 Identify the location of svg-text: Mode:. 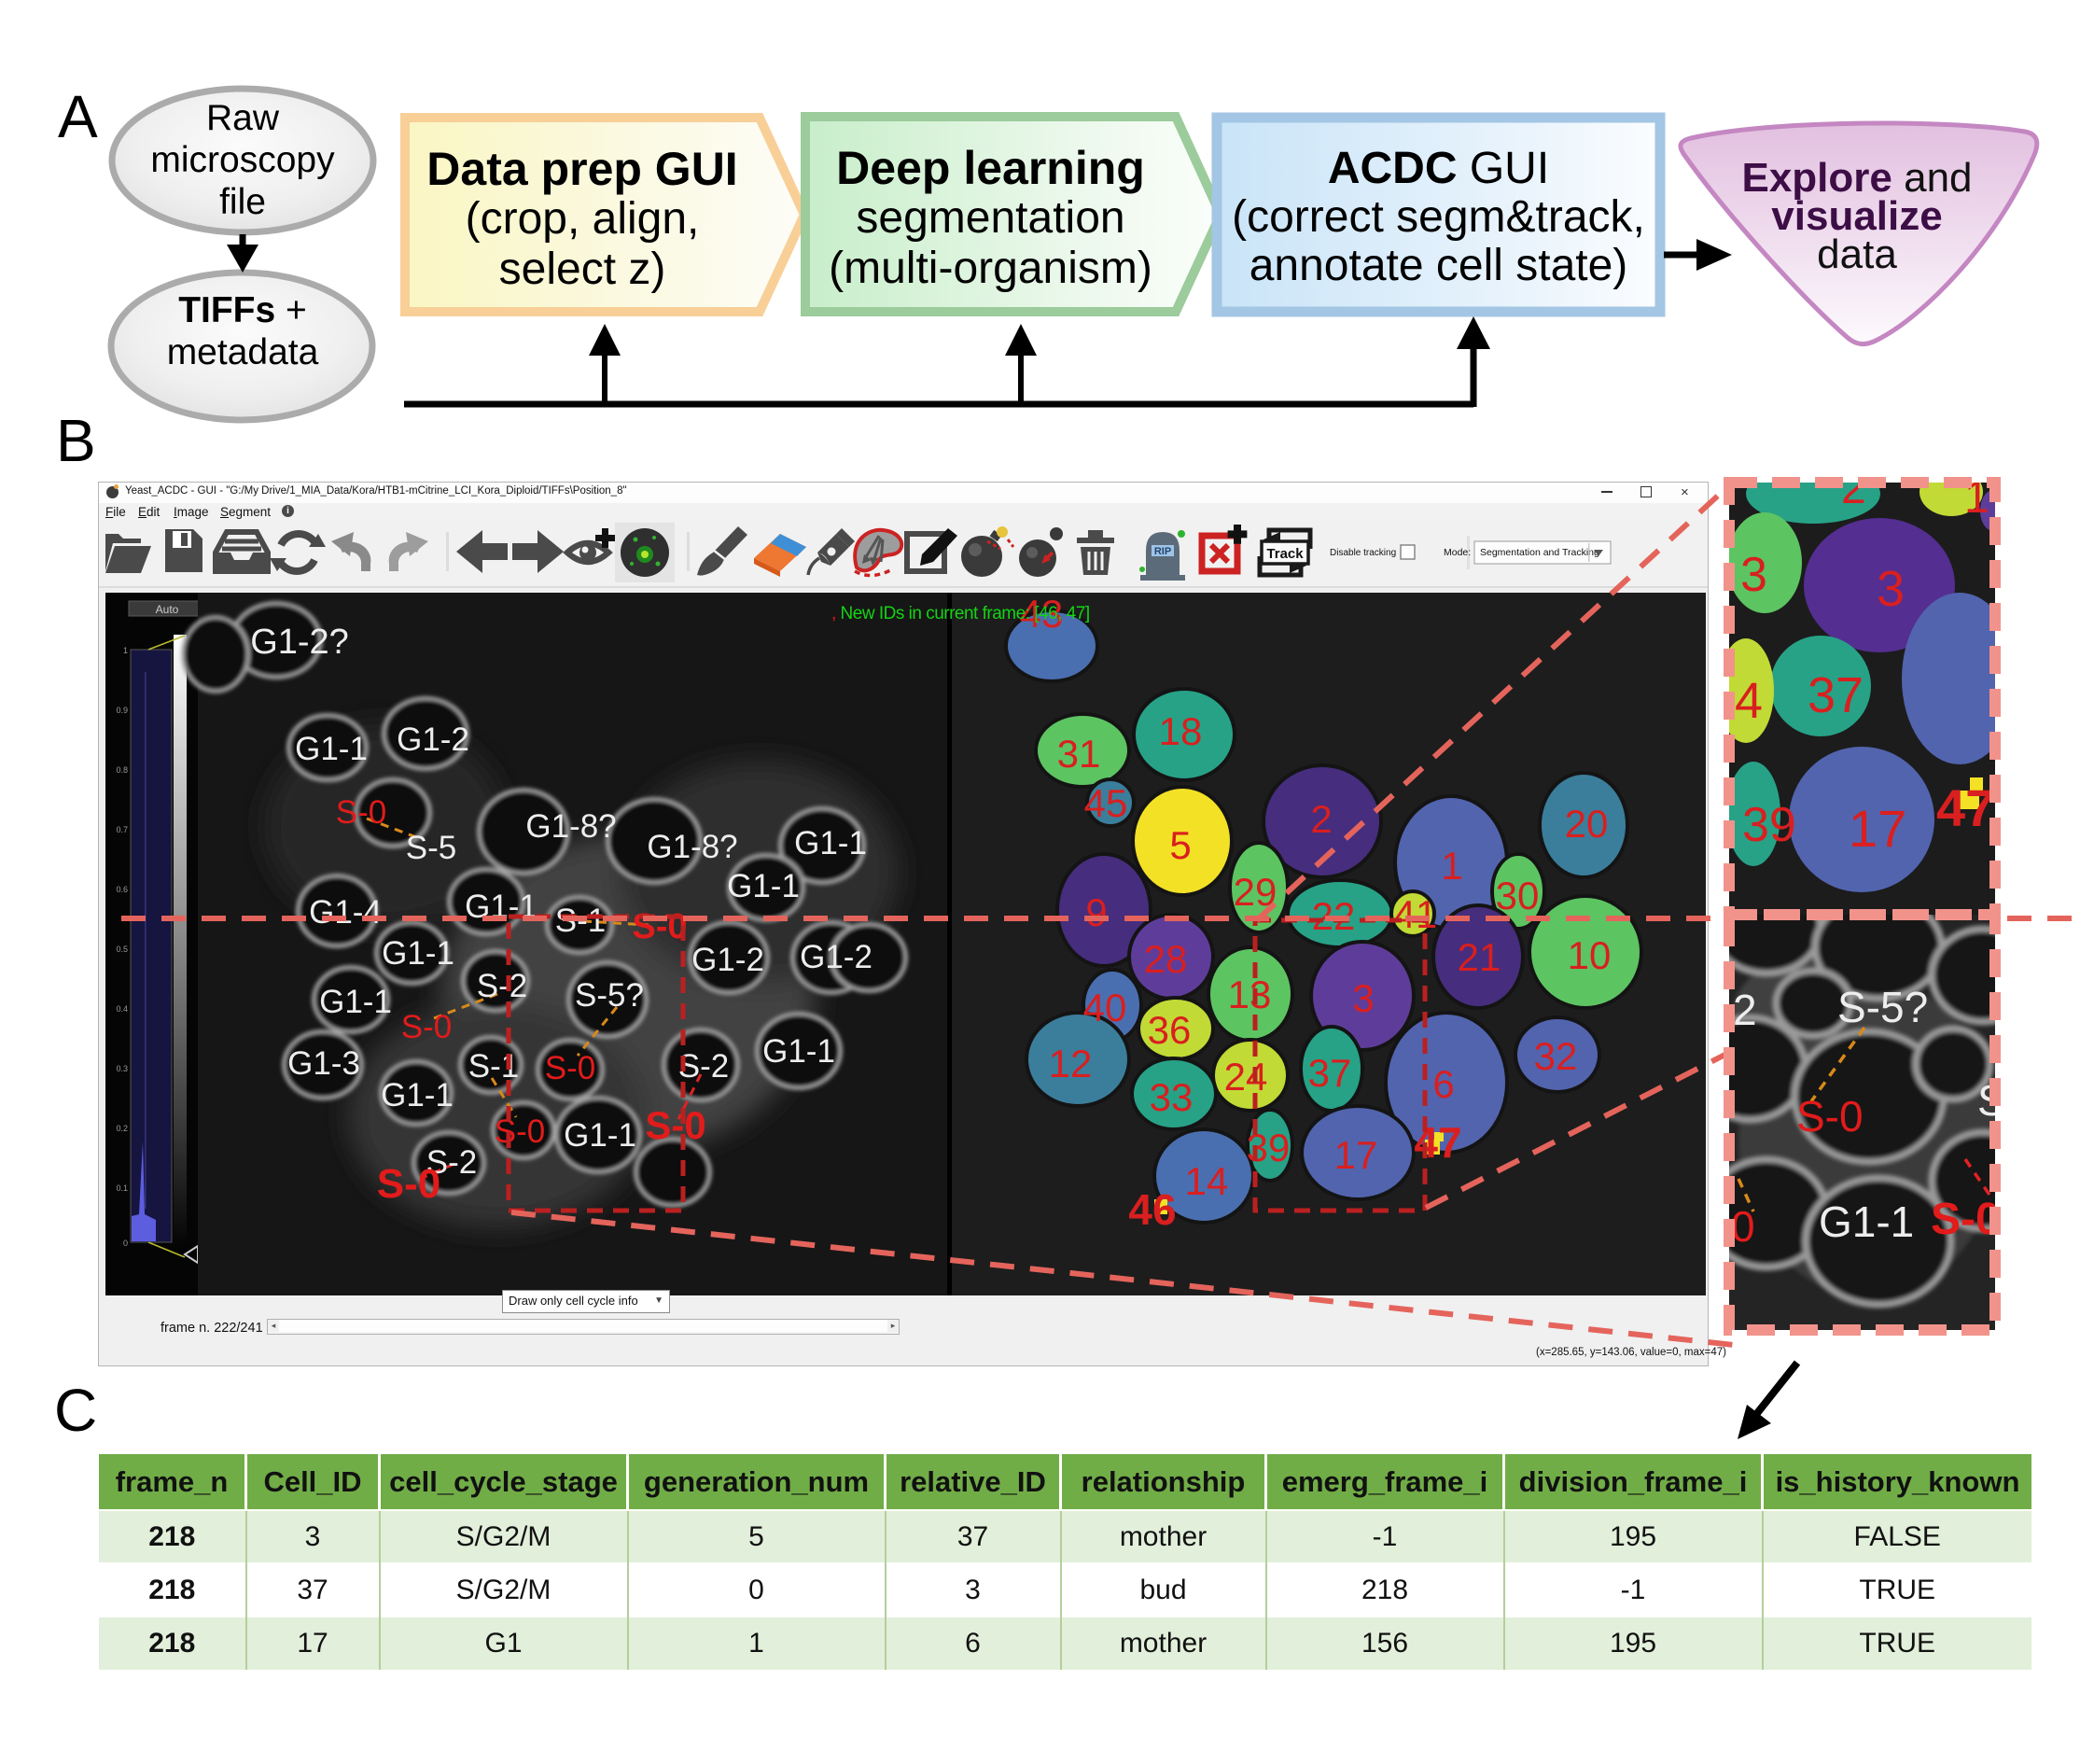
(1457, 552).